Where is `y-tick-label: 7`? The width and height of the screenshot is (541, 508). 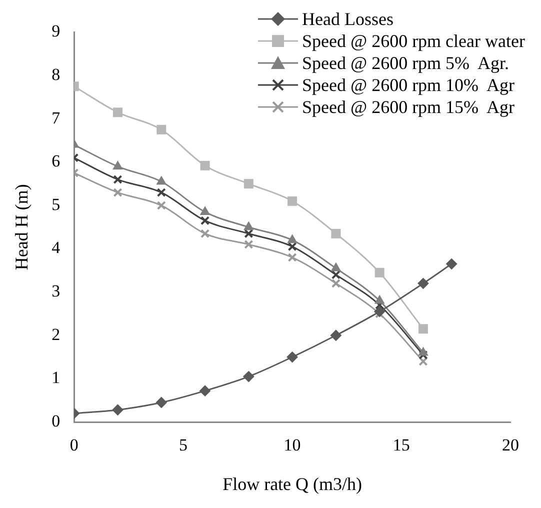
y-tick-label: 7 is located at coordinates (56, 118).